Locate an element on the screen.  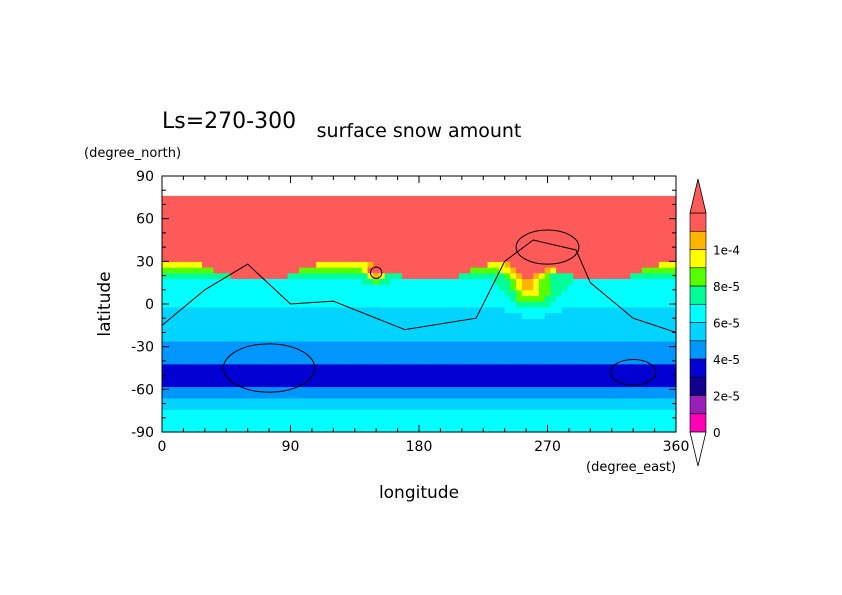
x-units-label: (degree_east) is located at coordinates (631, 467).